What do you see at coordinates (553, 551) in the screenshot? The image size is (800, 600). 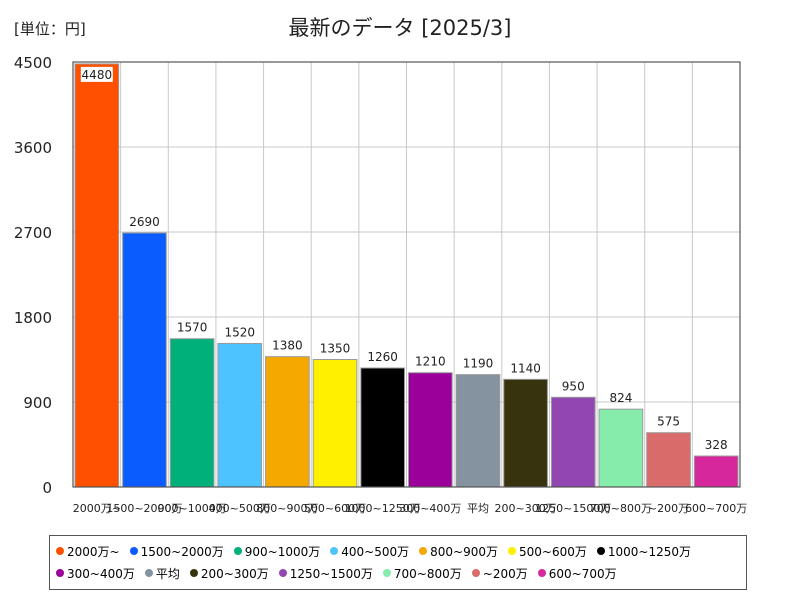 I see `legend-label: 500~600万` at bounding box center [553, 551].